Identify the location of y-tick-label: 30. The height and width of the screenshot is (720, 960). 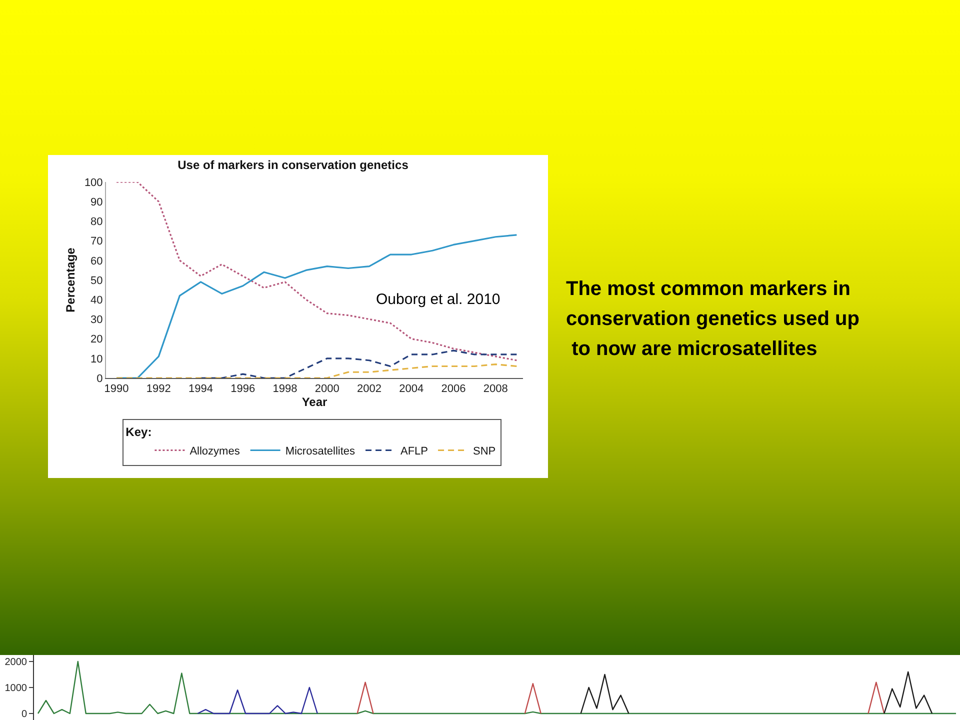
(96, 320).